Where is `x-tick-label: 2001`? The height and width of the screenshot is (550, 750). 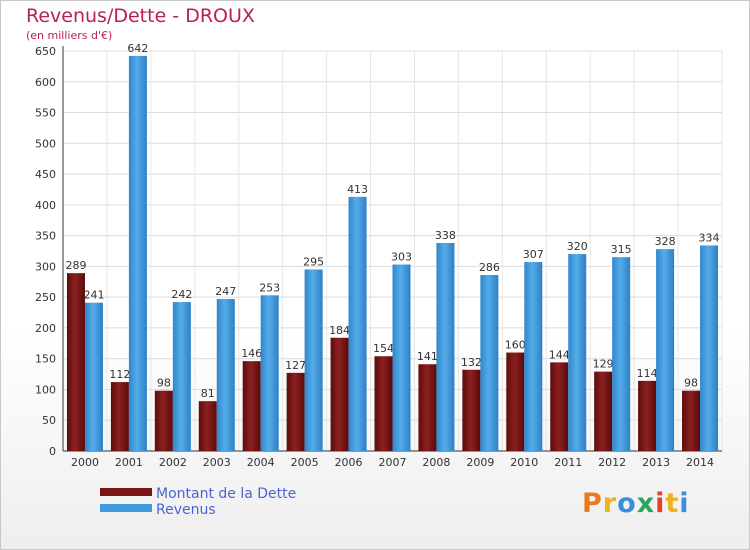
x-tick-label: 2001 is located at coordinates (129, 462).